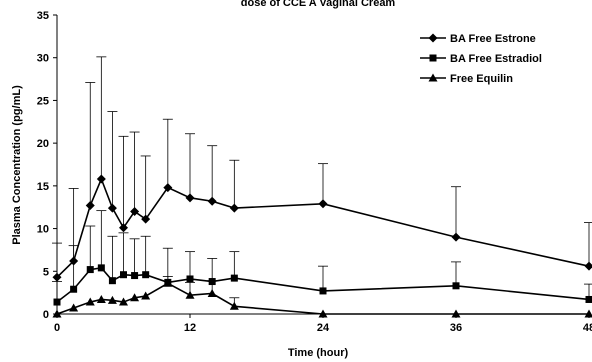 The image size is (592, 362). What do you see at coordinates (43, 101) in the screenshot?
I see `y-tick-label: 25` at bounding box center [43, 101].